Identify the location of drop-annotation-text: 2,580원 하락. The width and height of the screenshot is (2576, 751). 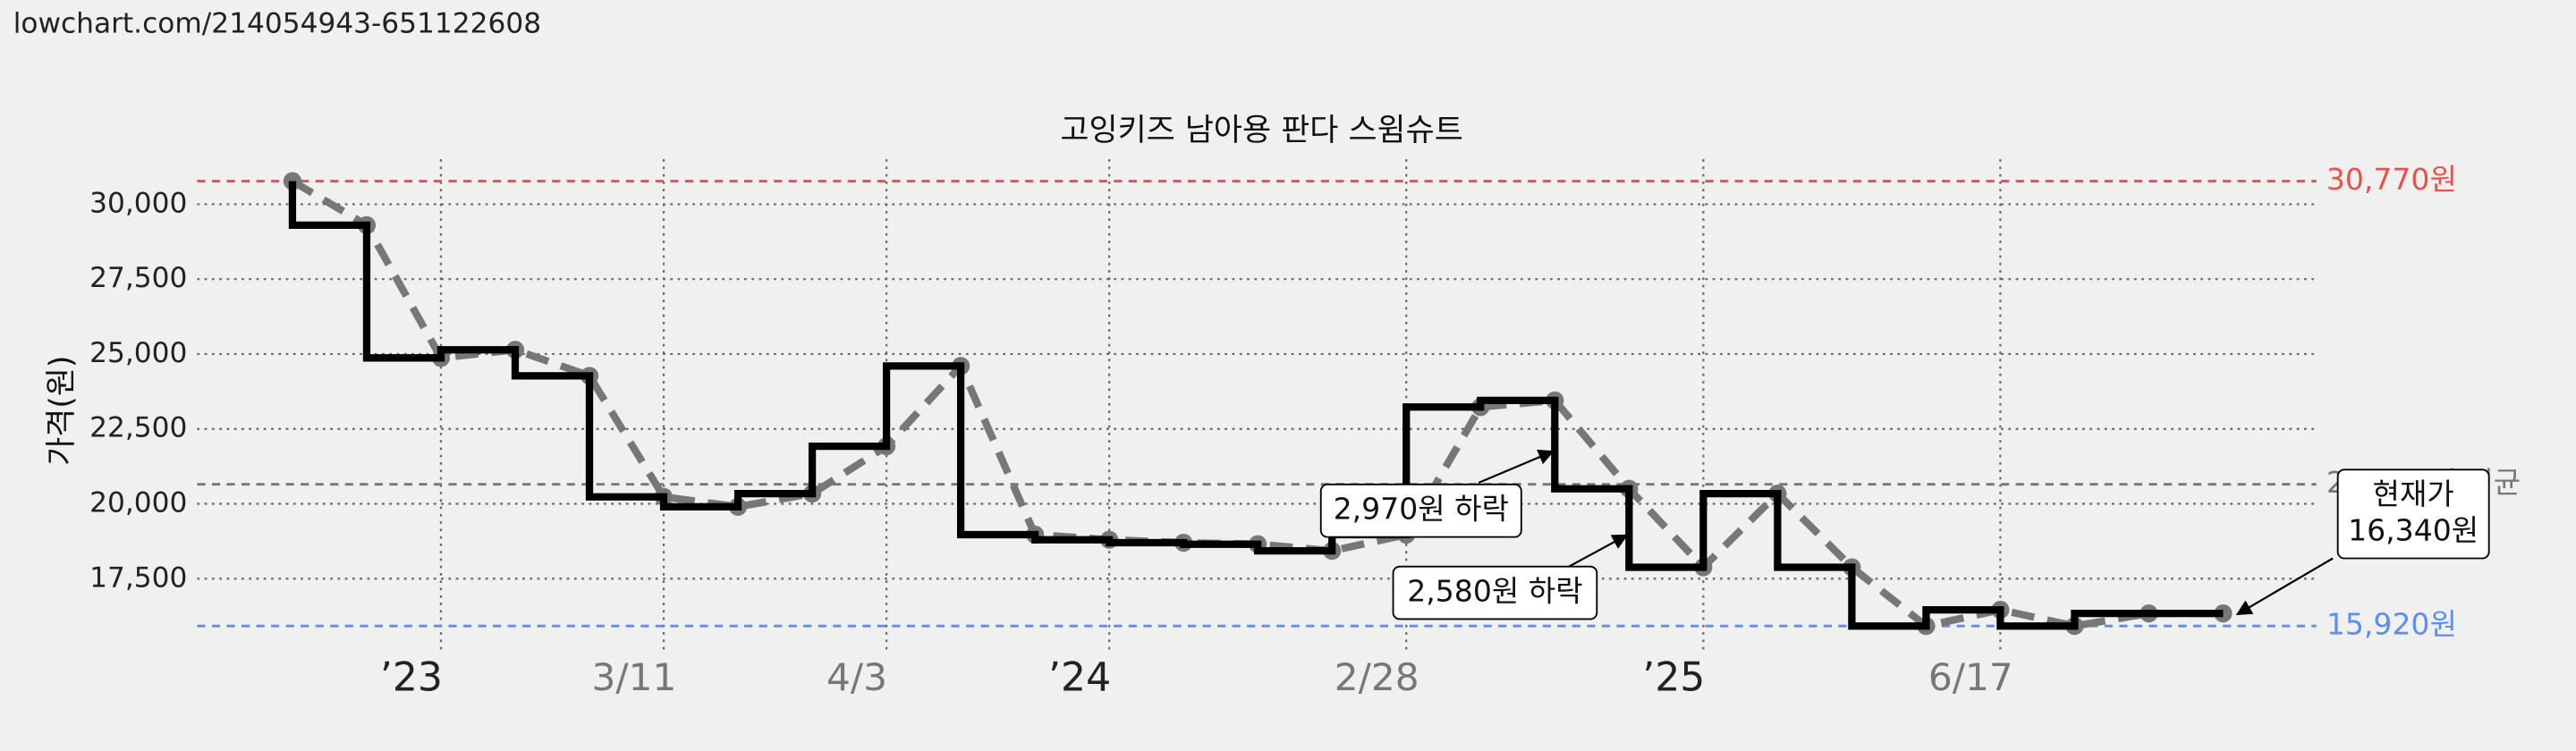
(1494, 591).